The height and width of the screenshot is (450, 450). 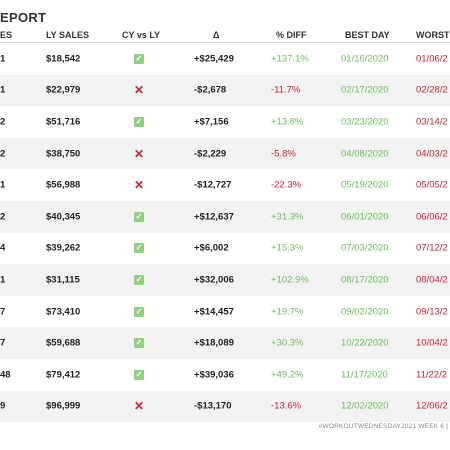 What do you see at coordinates (214, 217) in the screenshot?
I see `delta-cell: +$12,637` at bounding box center [214, 217].